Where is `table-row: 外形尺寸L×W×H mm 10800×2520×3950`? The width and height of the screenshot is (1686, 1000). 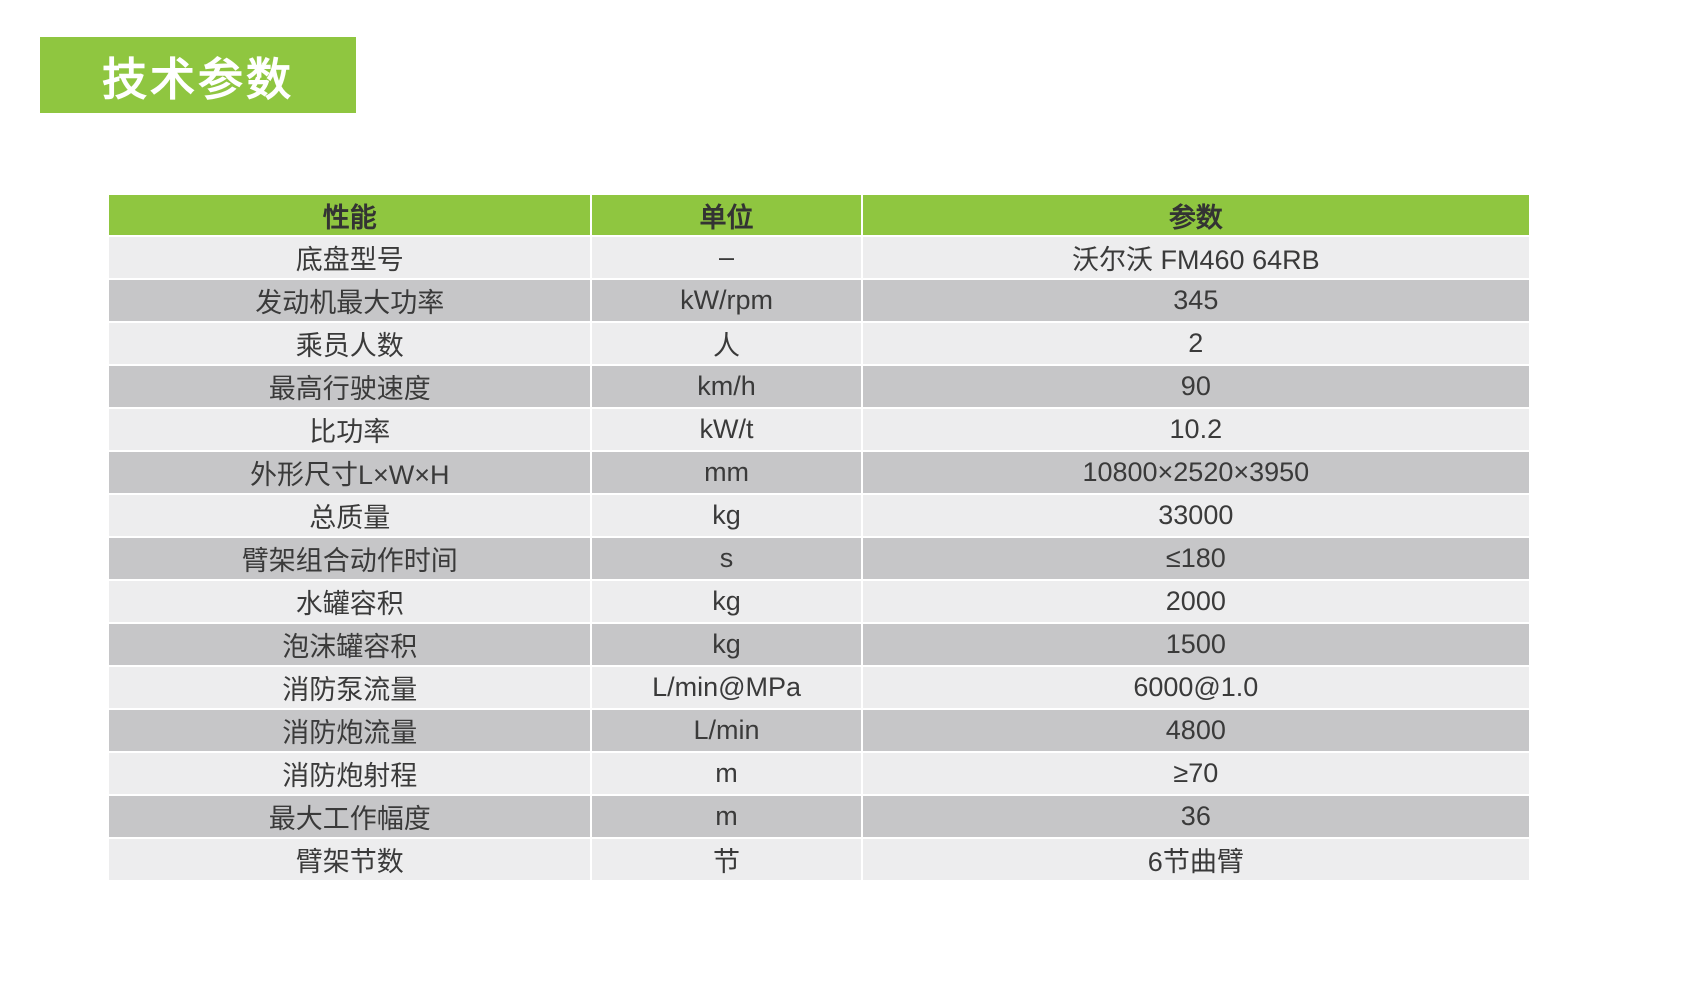
table-row: 外形尺寸L×W×H mm 10800×2520×3950 is located at coordinates (819, 472).